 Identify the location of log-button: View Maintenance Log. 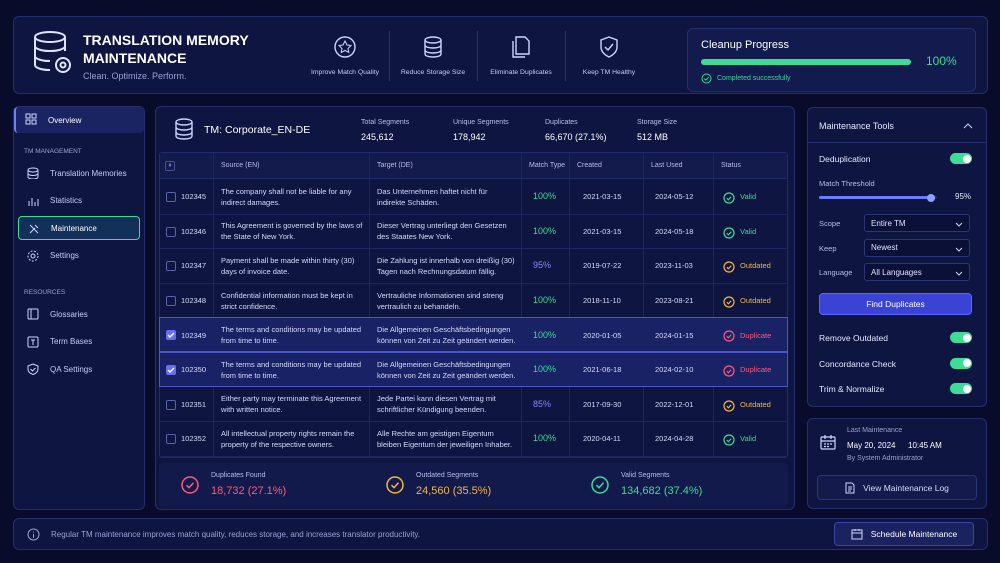
(897, 487).